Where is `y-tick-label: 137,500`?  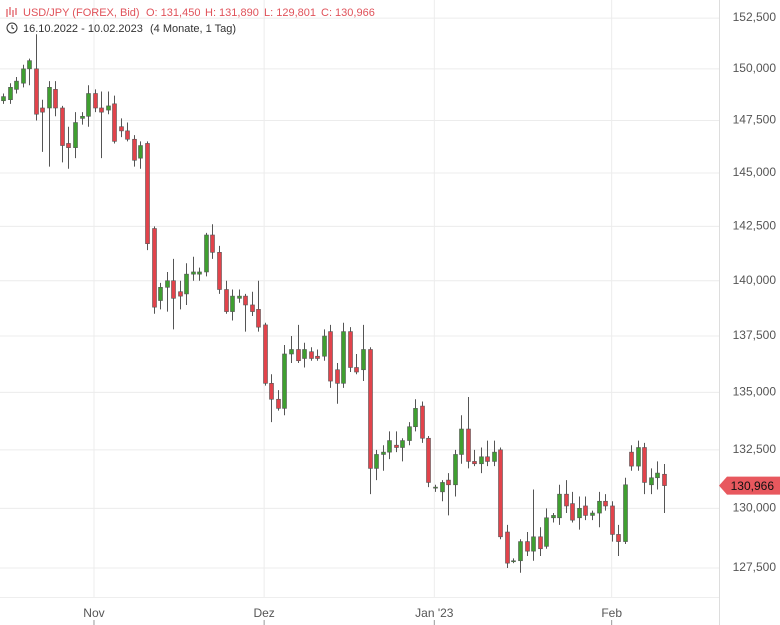
y-tick-label: 137,500 is located at coordinates (755, 335).